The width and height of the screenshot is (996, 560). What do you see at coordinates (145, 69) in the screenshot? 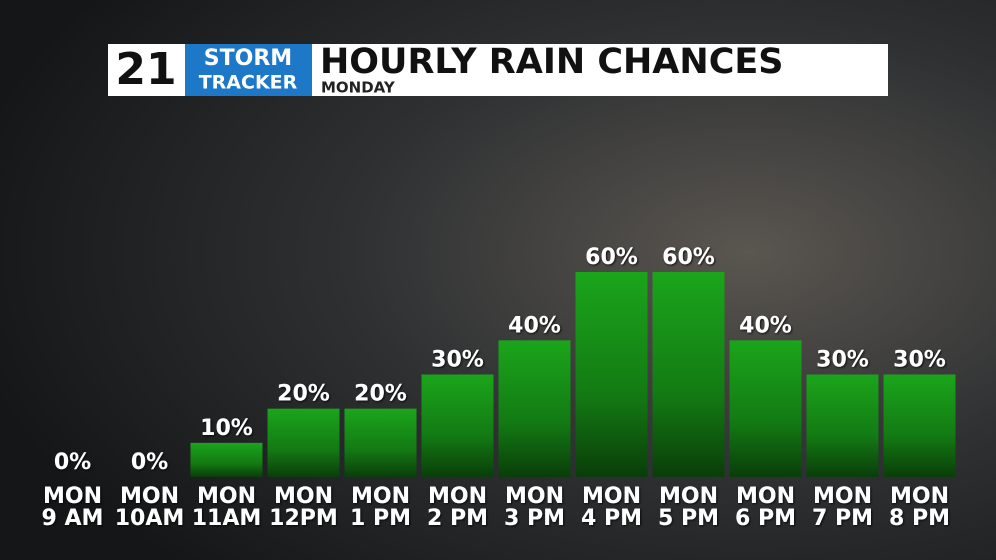
I see `logo-number: 21` at bounding box center [145, 69].